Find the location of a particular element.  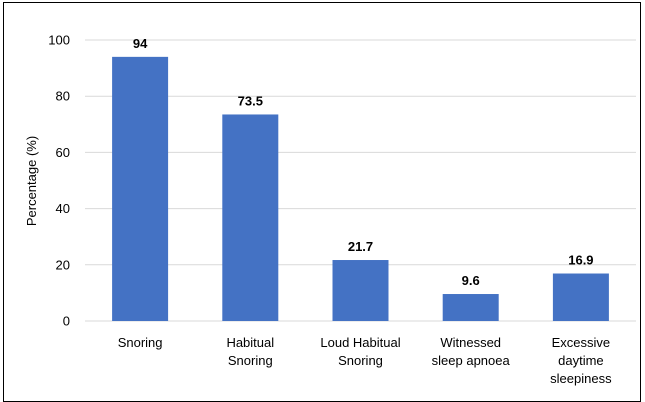

x-category-label: Excessive is located at coordinates (581, 342).